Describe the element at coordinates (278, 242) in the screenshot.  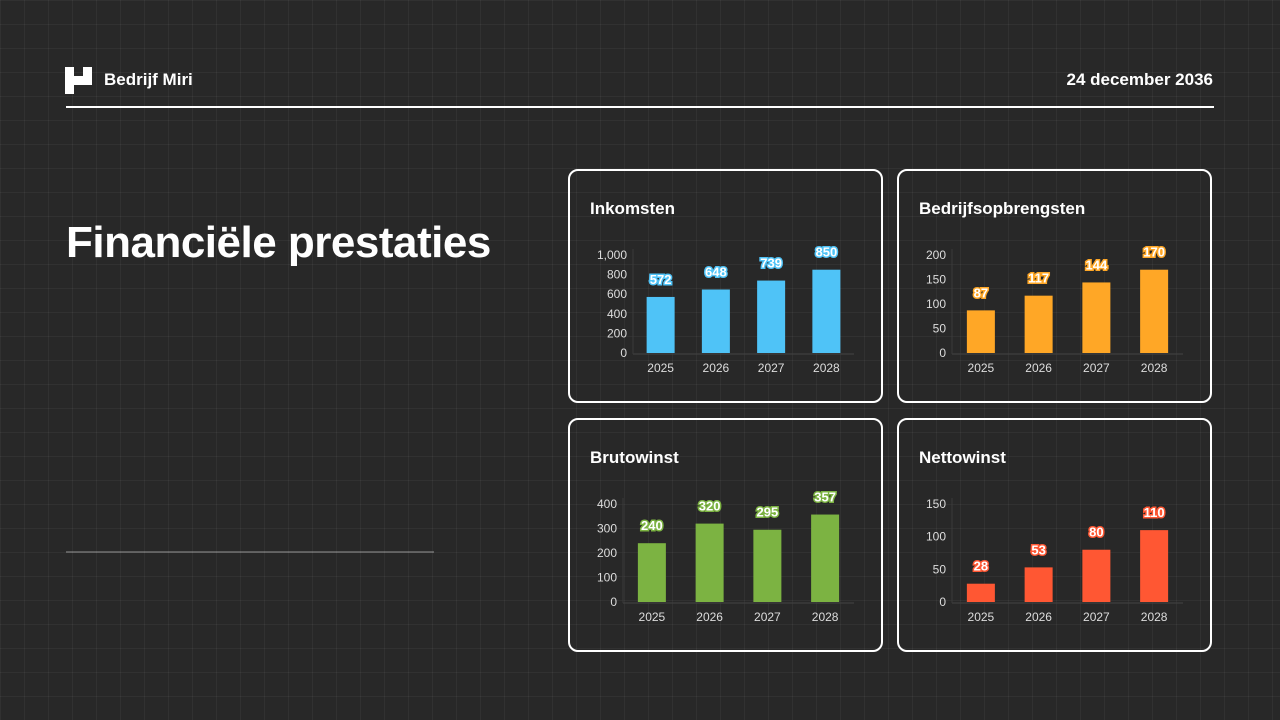
I see `page-title: Financiële prestaties` at that location.